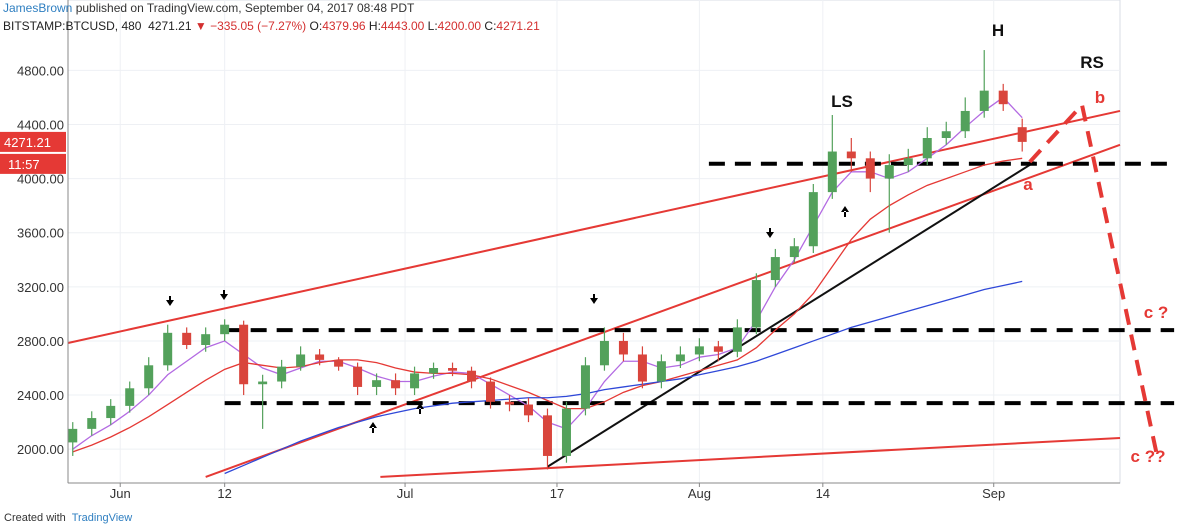 This screenshot has height=526, width=1178. Describe the element at coordinates (224, 493) in the screenshot. I see `x-tick-label: 12` at that location.